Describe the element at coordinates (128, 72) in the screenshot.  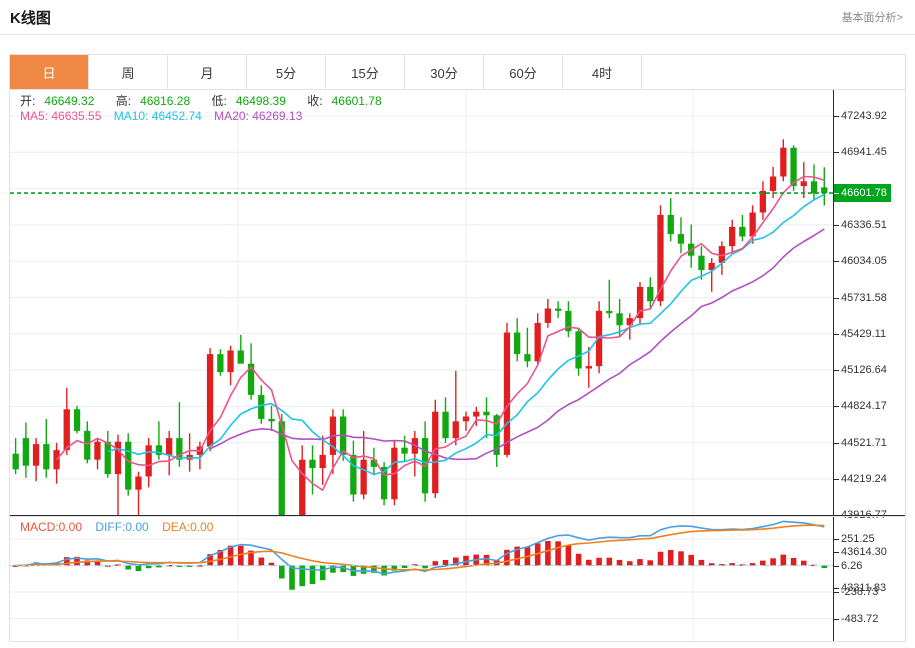
I see `tab-week: 周` at that location.